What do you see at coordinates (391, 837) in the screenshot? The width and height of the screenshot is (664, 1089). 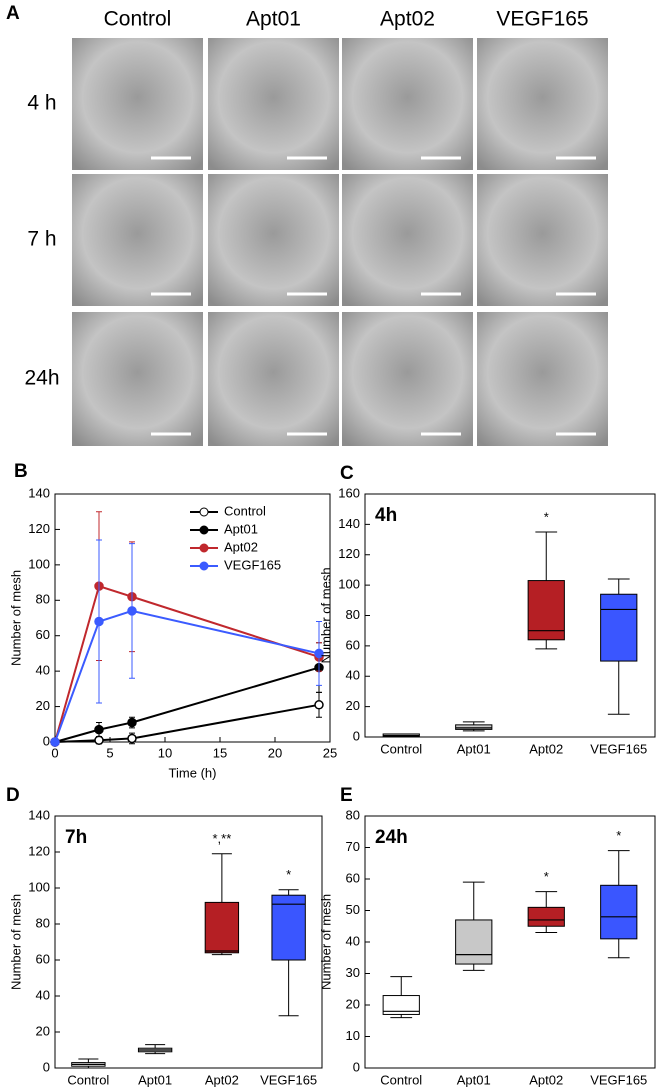 I see `chart-annotation: 24h` at bounding box center [391, 837].